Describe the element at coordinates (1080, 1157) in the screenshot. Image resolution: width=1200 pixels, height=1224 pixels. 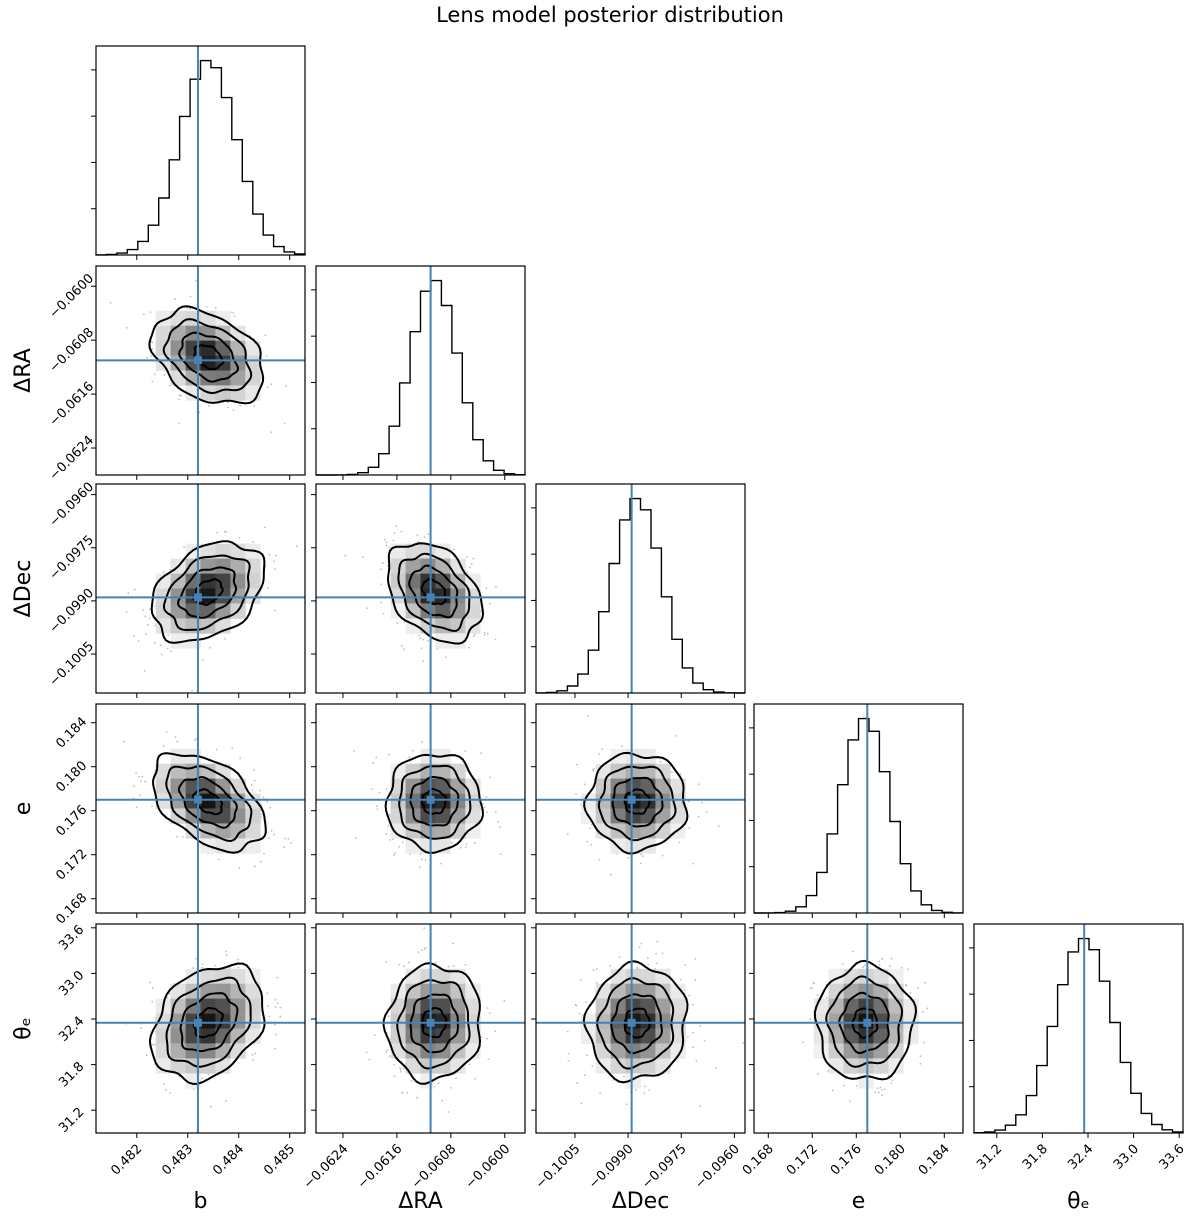
I see `x-tick-label-theta_e: 32.4` at that location.